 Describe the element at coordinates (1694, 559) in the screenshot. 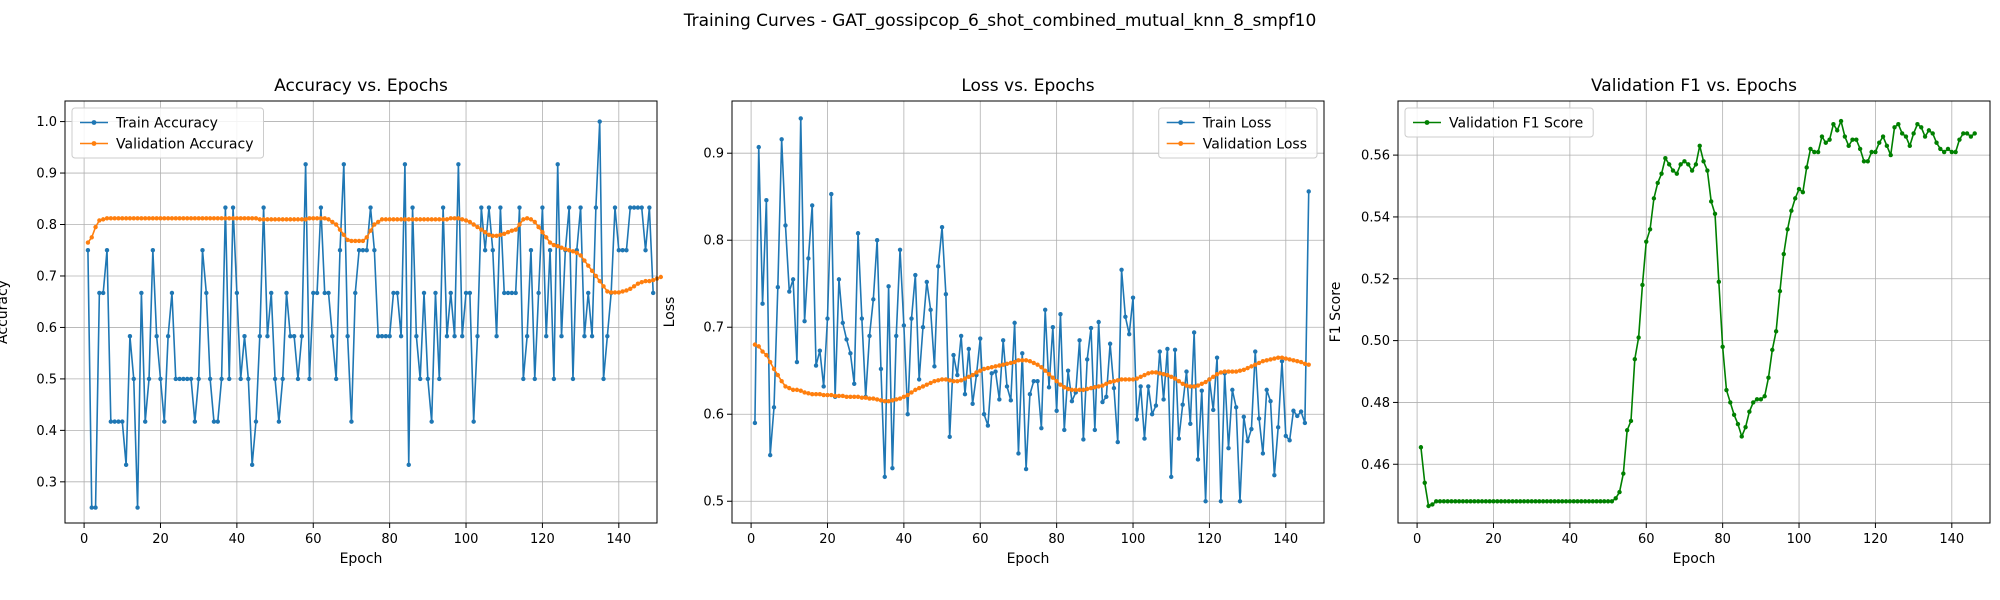

I see `f1-x-axis-label: Epoch` at that location.